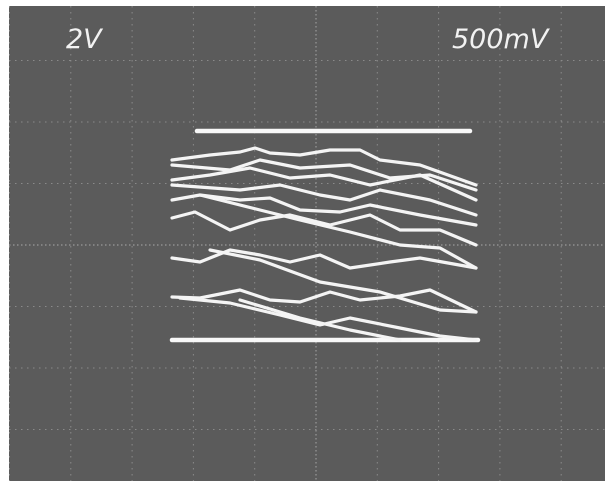 Image resolution: width=607 pixels, height=487 pixels. I want to click on volts-per-div-label: 2V, so click(85, 39).